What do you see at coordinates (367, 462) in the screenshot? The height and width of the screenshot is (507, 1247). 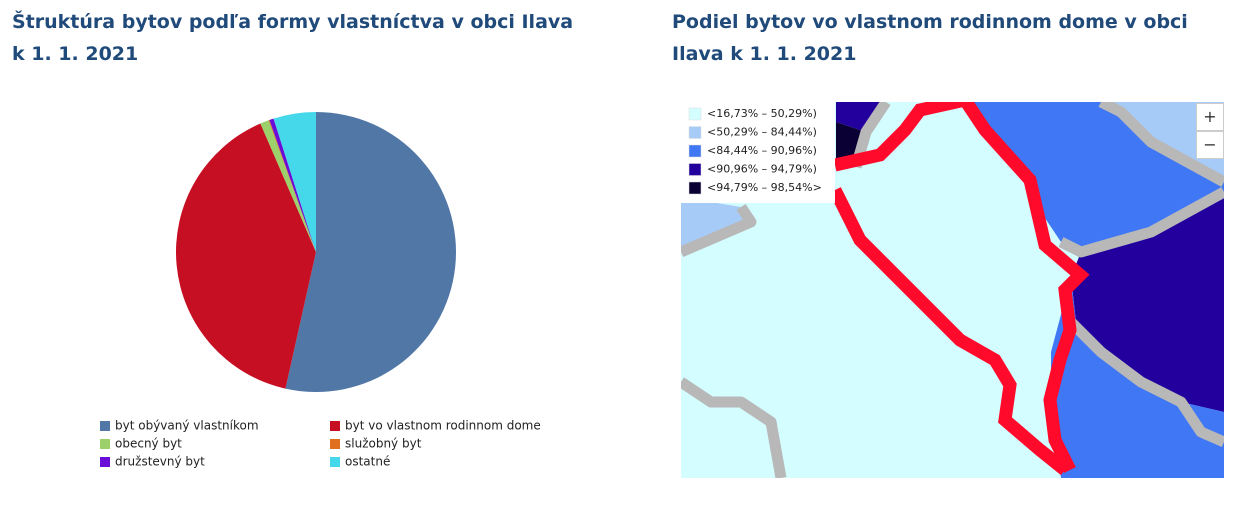 I see `legend-label: ostatné` at bounding box center [367, 462].